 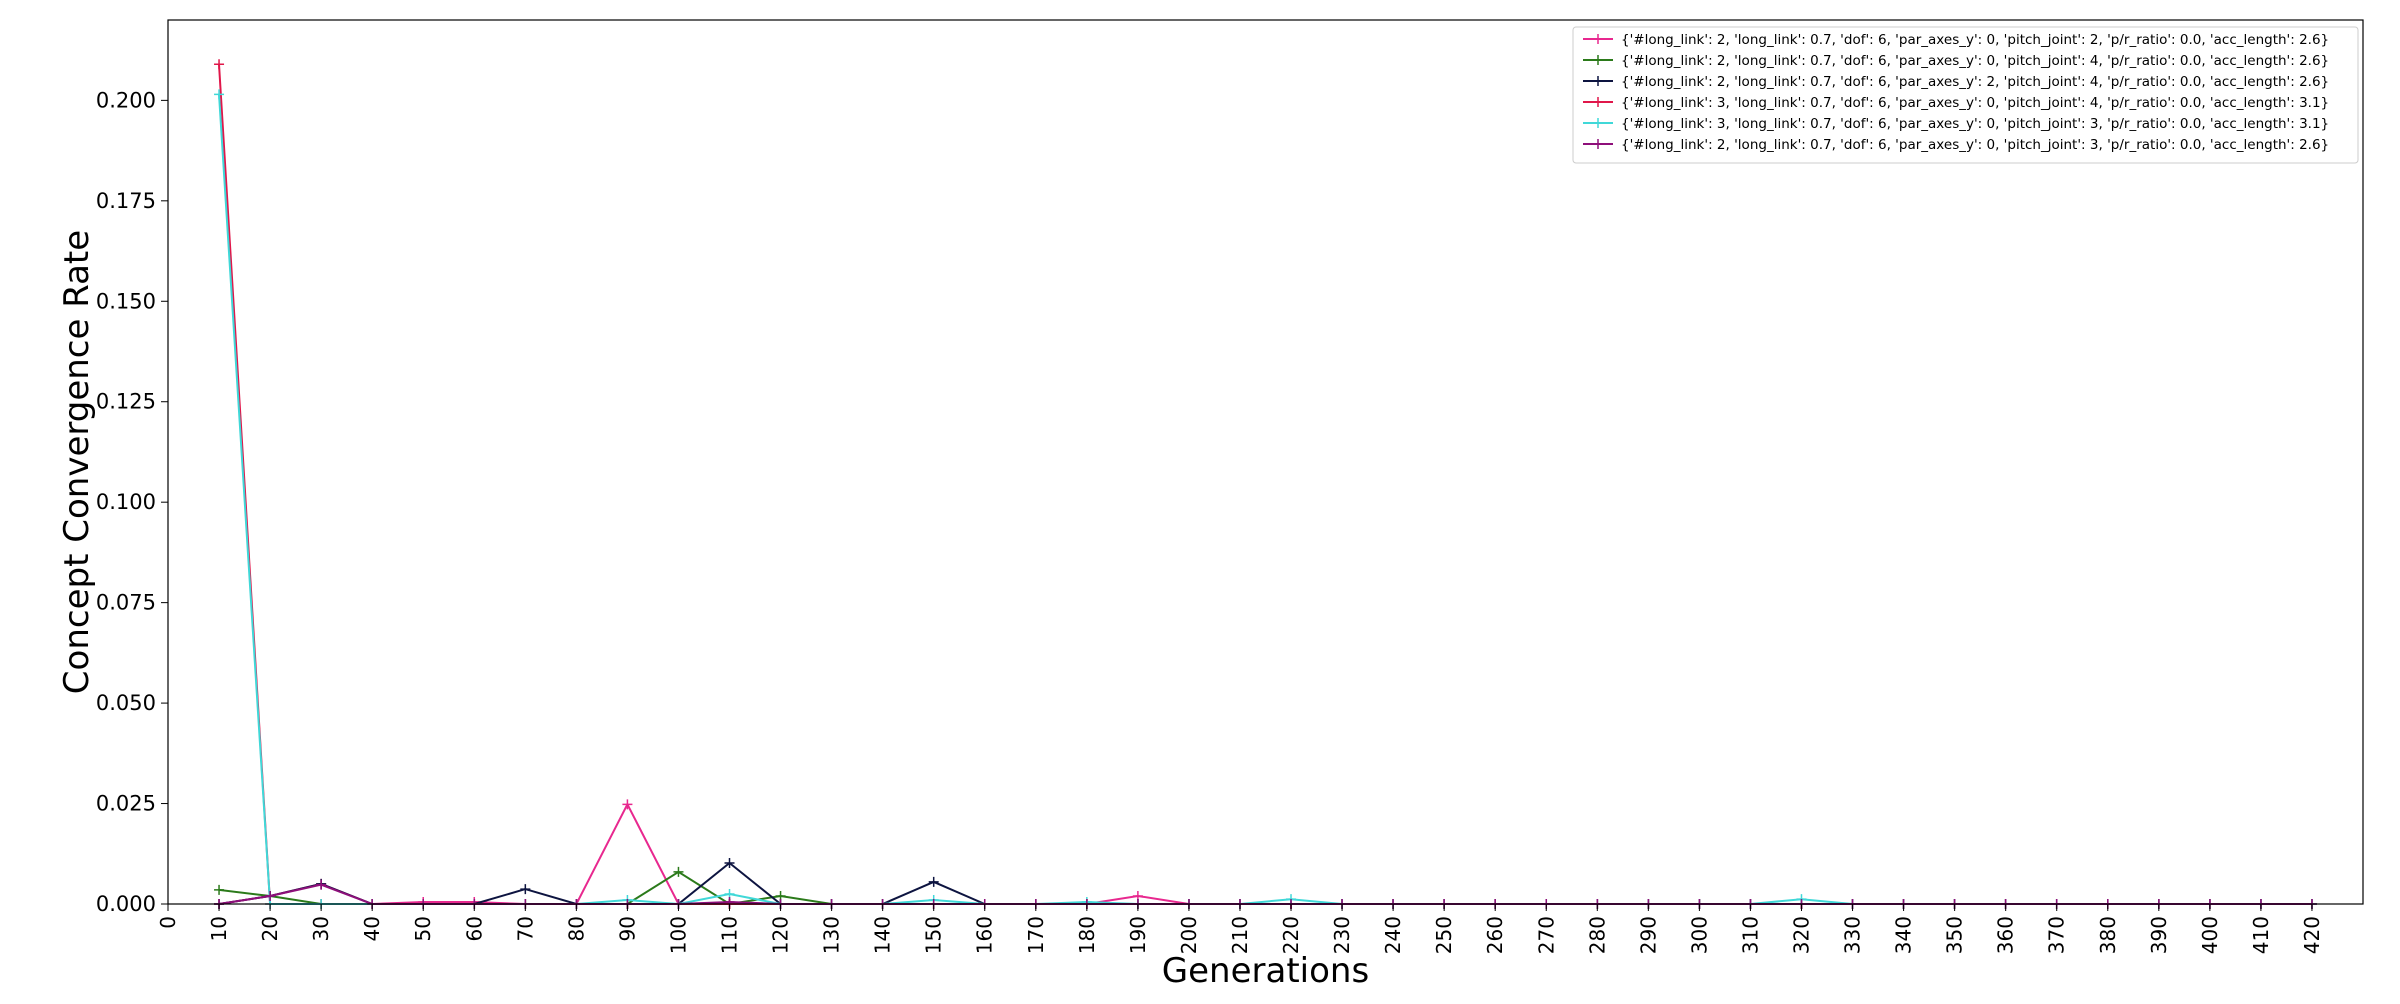 What do you see at coordinates (372, 928) in the screenshot?
I see `x-tick-label: 40` at bounding box center [372, 928].